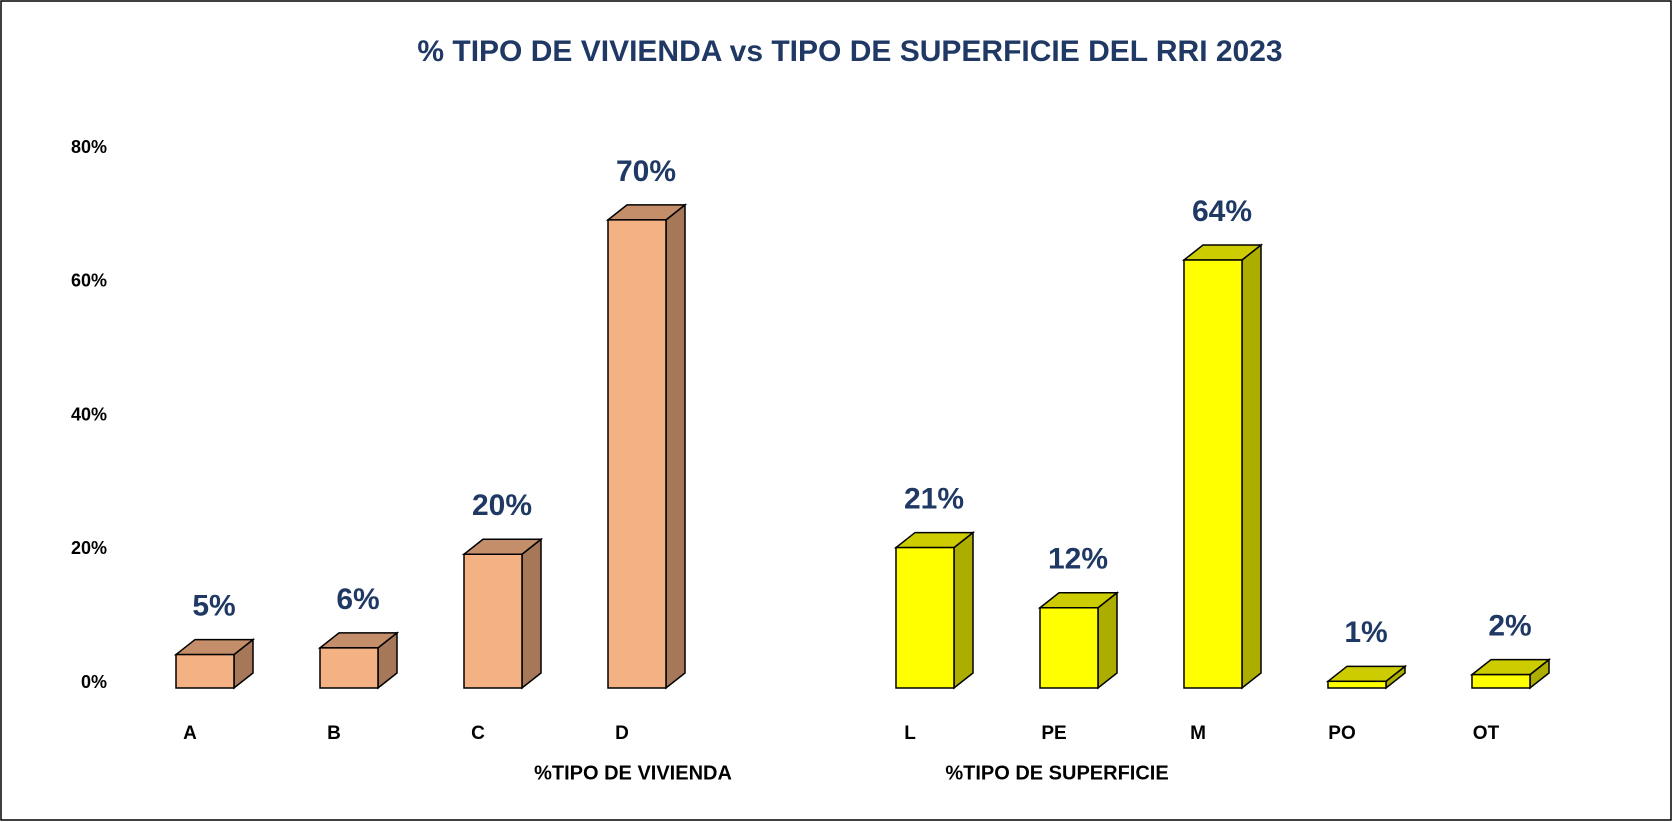 Image resolution: width=1673 pixels, height=822 pixels. What do you see at coordinates (910, 733) in the screenshot?
I see `x-tick-label: L` at bounding box center [910, 733].